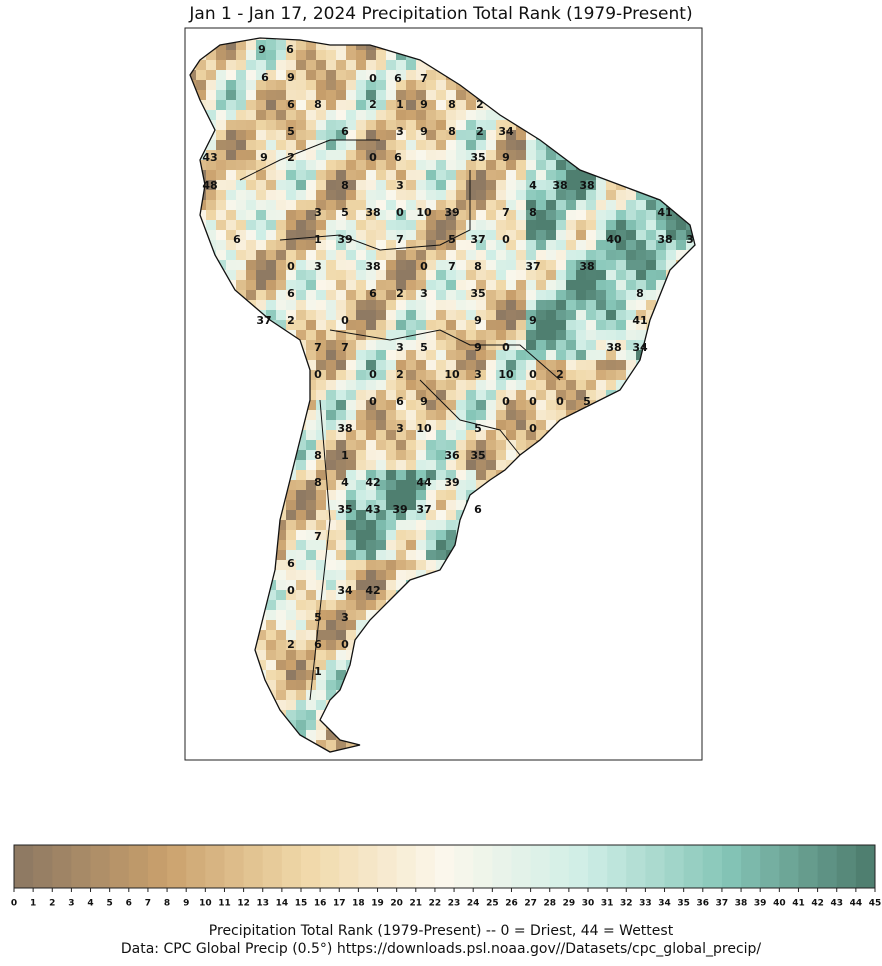 This screenshot has height=966, width=882. Describe the element at coordinates (569, 904) in the screenshot. I see `colorbar-tick-label: 29` at that location.